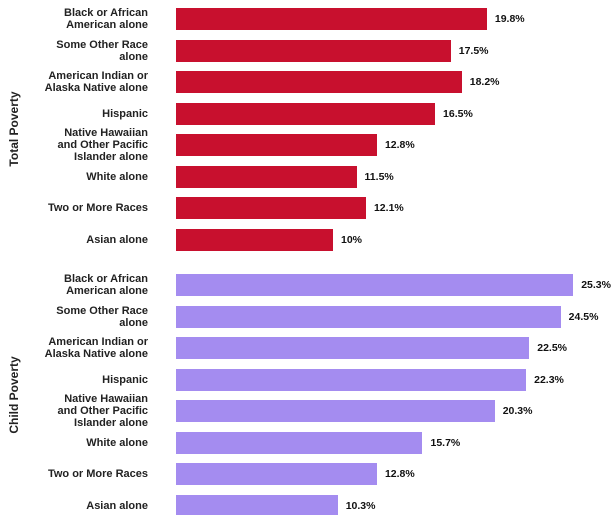  What do you see at coordinates (388, 208) in the screenshot?
I see `value-label: 12.1%` at bounding box center [388, 208].